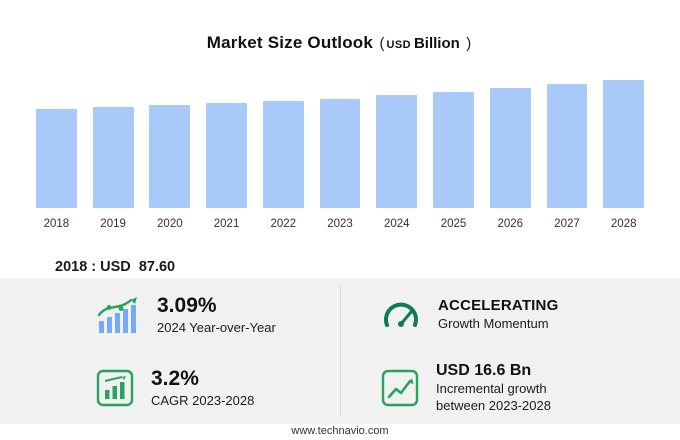 This screenshot has width=680, height=440. I want to click on chart-title-main: Market Size Outlook, so click(290, 42).